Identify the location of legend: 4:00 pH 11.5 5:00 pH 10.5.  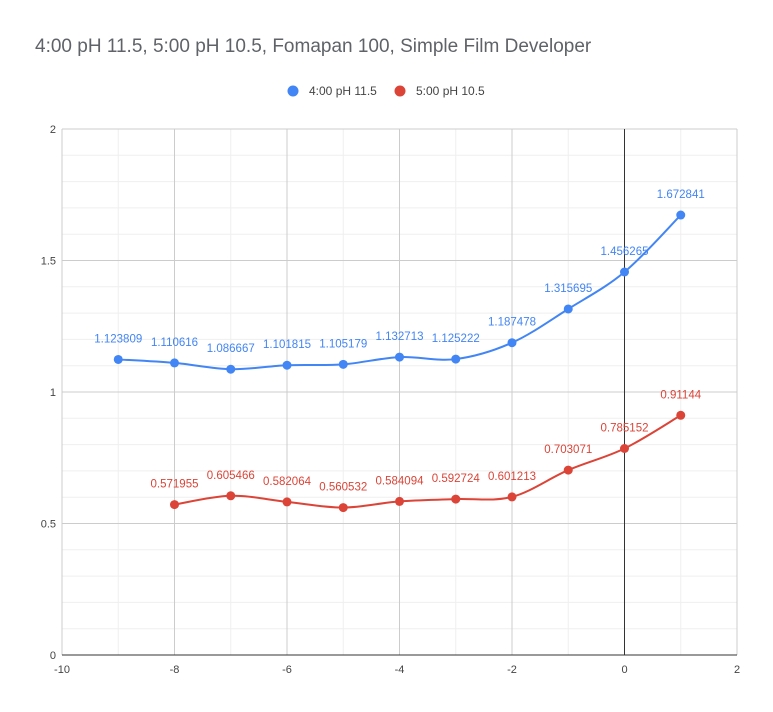
(386, 91).